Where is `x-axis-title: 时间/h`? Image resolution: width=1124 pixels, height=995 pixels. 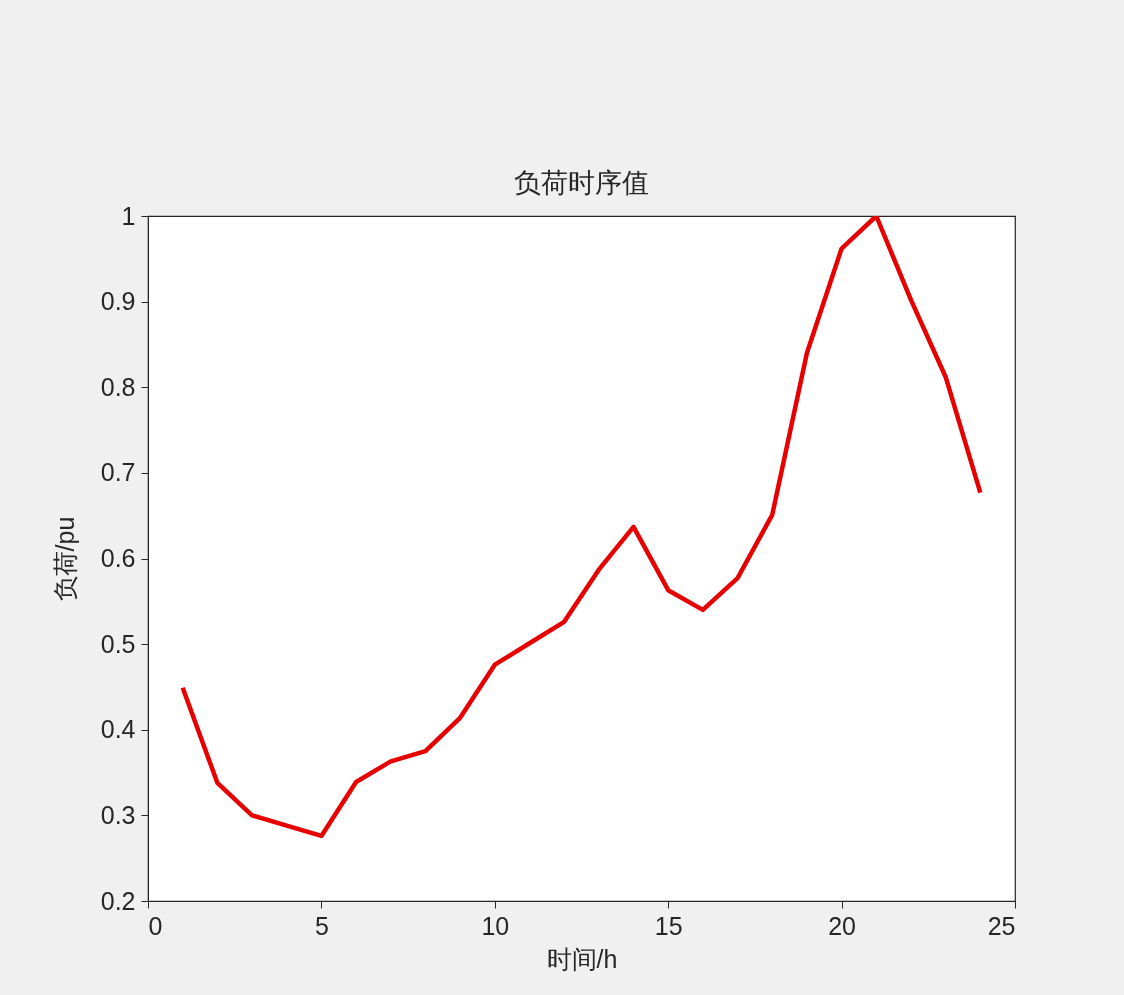
x-axis-title: 时间/h is located at coordinates (582, 958).